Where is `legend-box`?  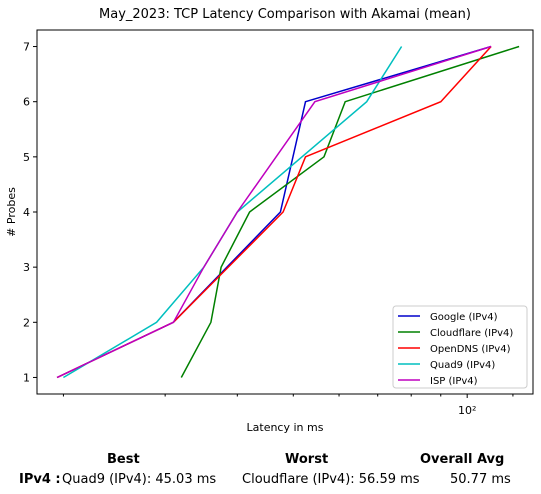
legend-box is located at coordinates (460, 347).